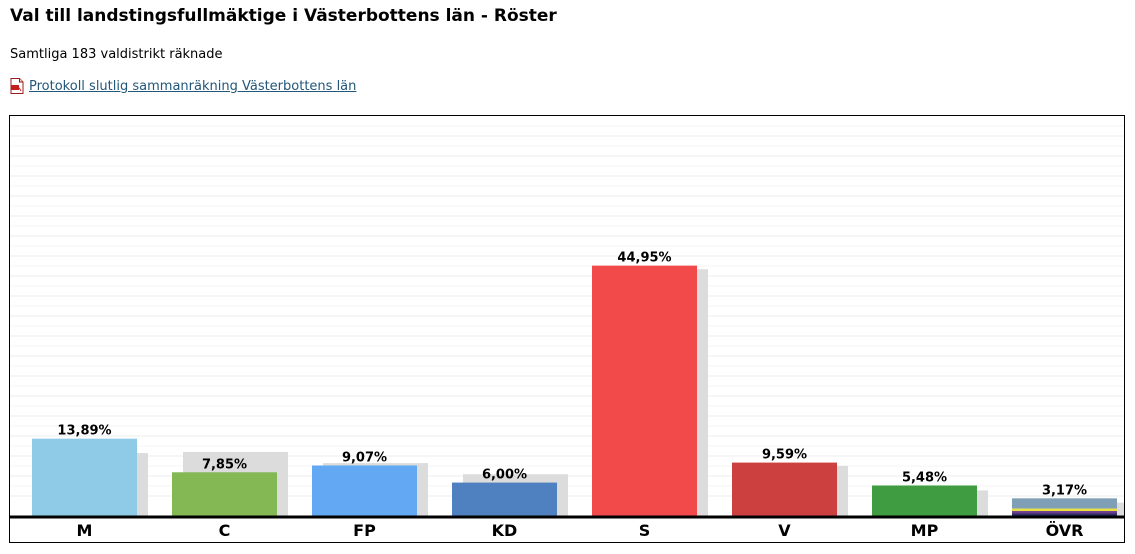 The width and height of the screenshot is (1135, 554). I want to click on category-label-s: S, so click(645, 530).